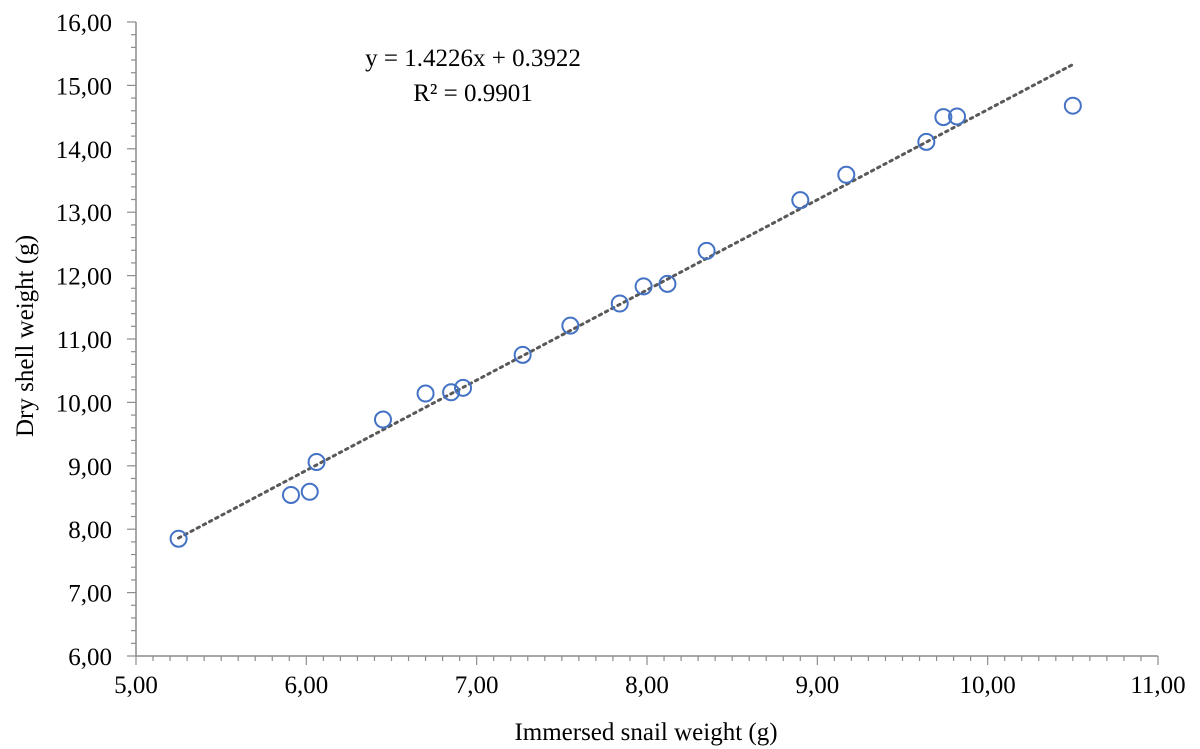 The width and height of the screenshot is (1200, 749). Describe the element at coordinates (84, 340) in the screenshot. I see `y-tick-label: 11,00` at that location.